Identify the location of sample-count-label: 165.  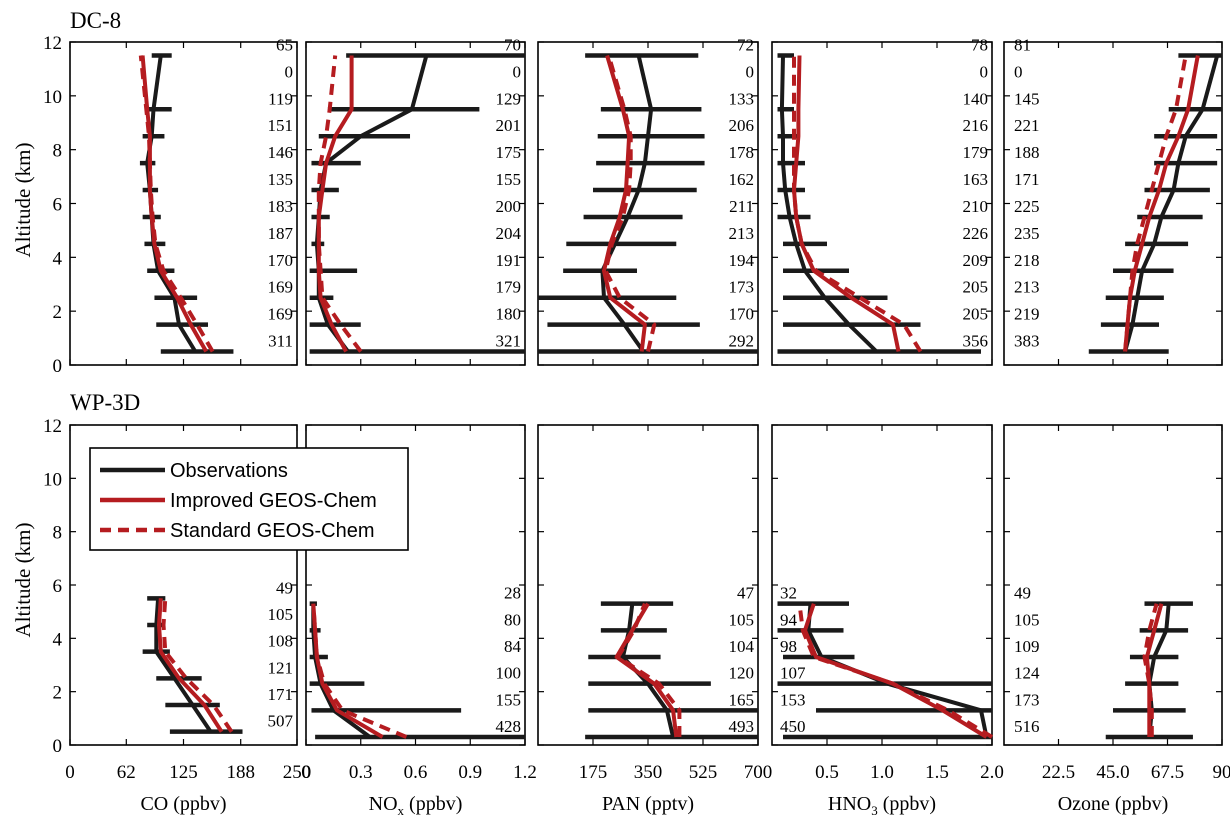
(742, 699).